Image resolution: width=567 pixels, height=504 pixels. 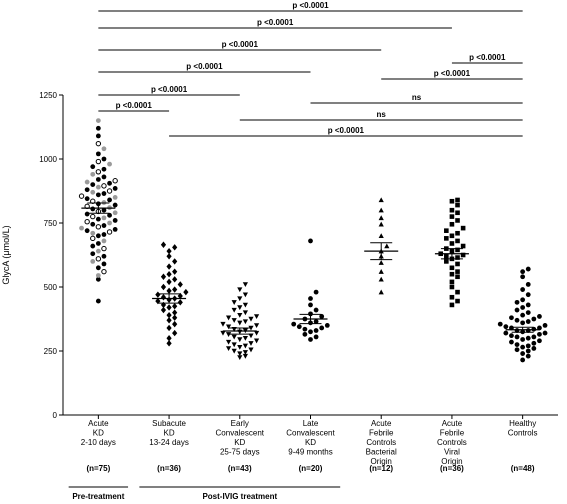 I want to click on n-label: (n=75), so click(x=98, y=468).